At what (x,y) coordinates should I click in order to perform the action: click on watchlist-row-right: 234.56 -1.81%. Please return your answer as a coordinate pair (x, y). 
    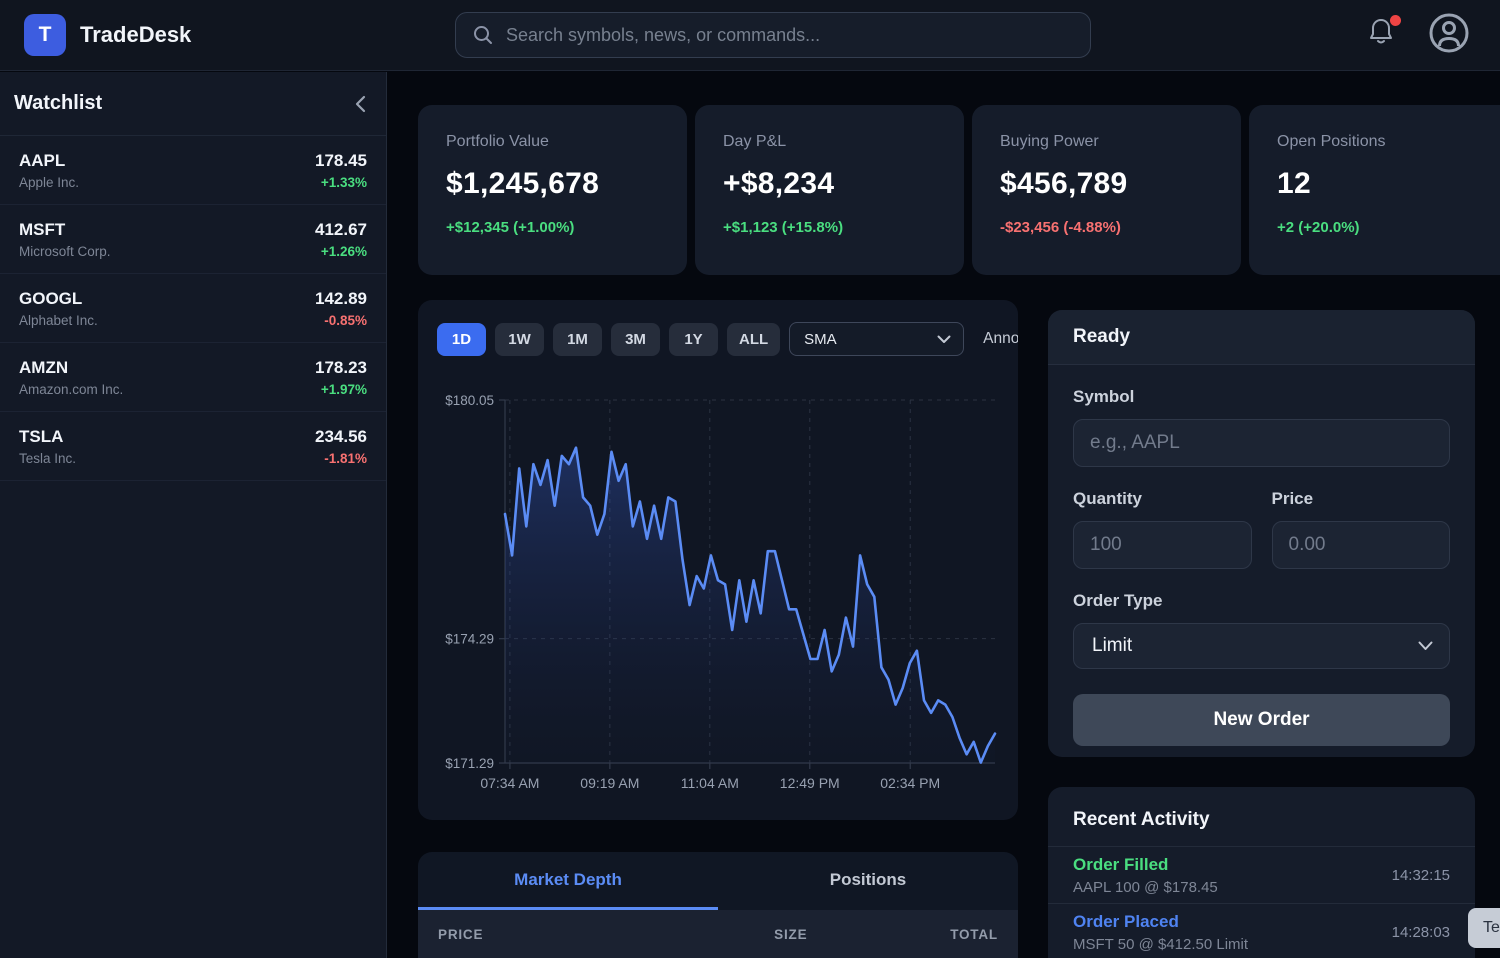
    Looking at the image, I should click on (341, 446).